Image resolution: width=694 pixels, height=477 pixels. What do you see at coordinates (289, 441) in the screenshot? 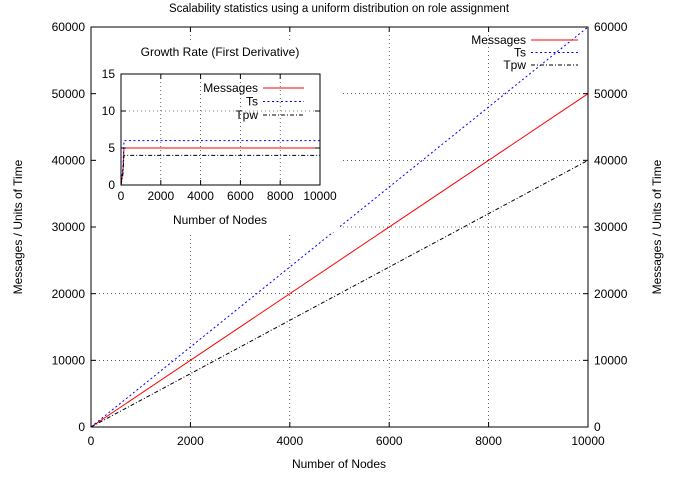
I see `main-x-tick-label-2: 4000` at bounding box center [289, 441].